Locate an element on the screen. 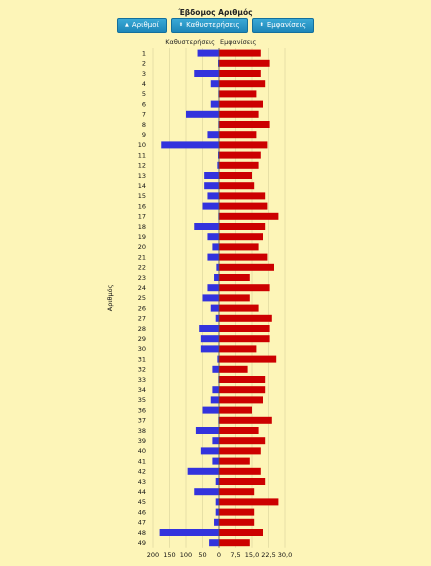 Image resolution: width=431 pixels, height=566 pixels. sort-by-number-button: ▲ Αριθμοί is located at coordinates (142, 25).